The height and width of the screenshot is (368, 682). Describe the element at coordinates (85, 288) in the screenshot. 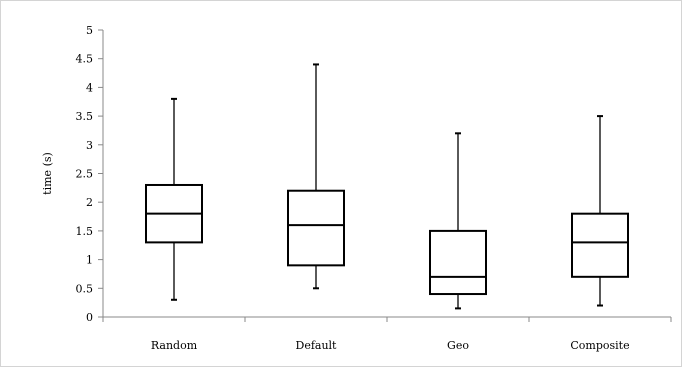

I see `y-tick-label: 0.5` at that location.